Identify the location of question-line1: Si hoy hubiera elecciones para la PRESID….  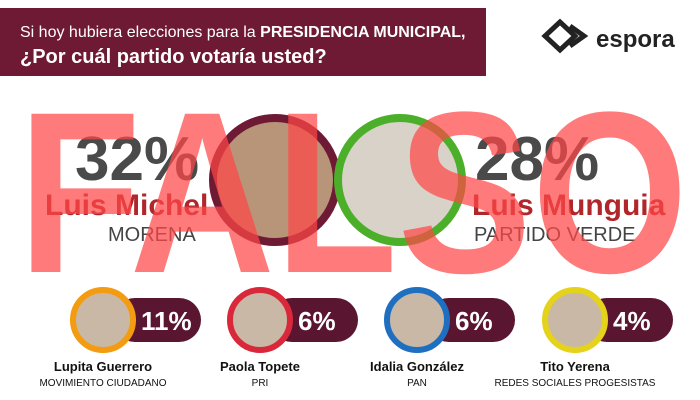
(243, 32).